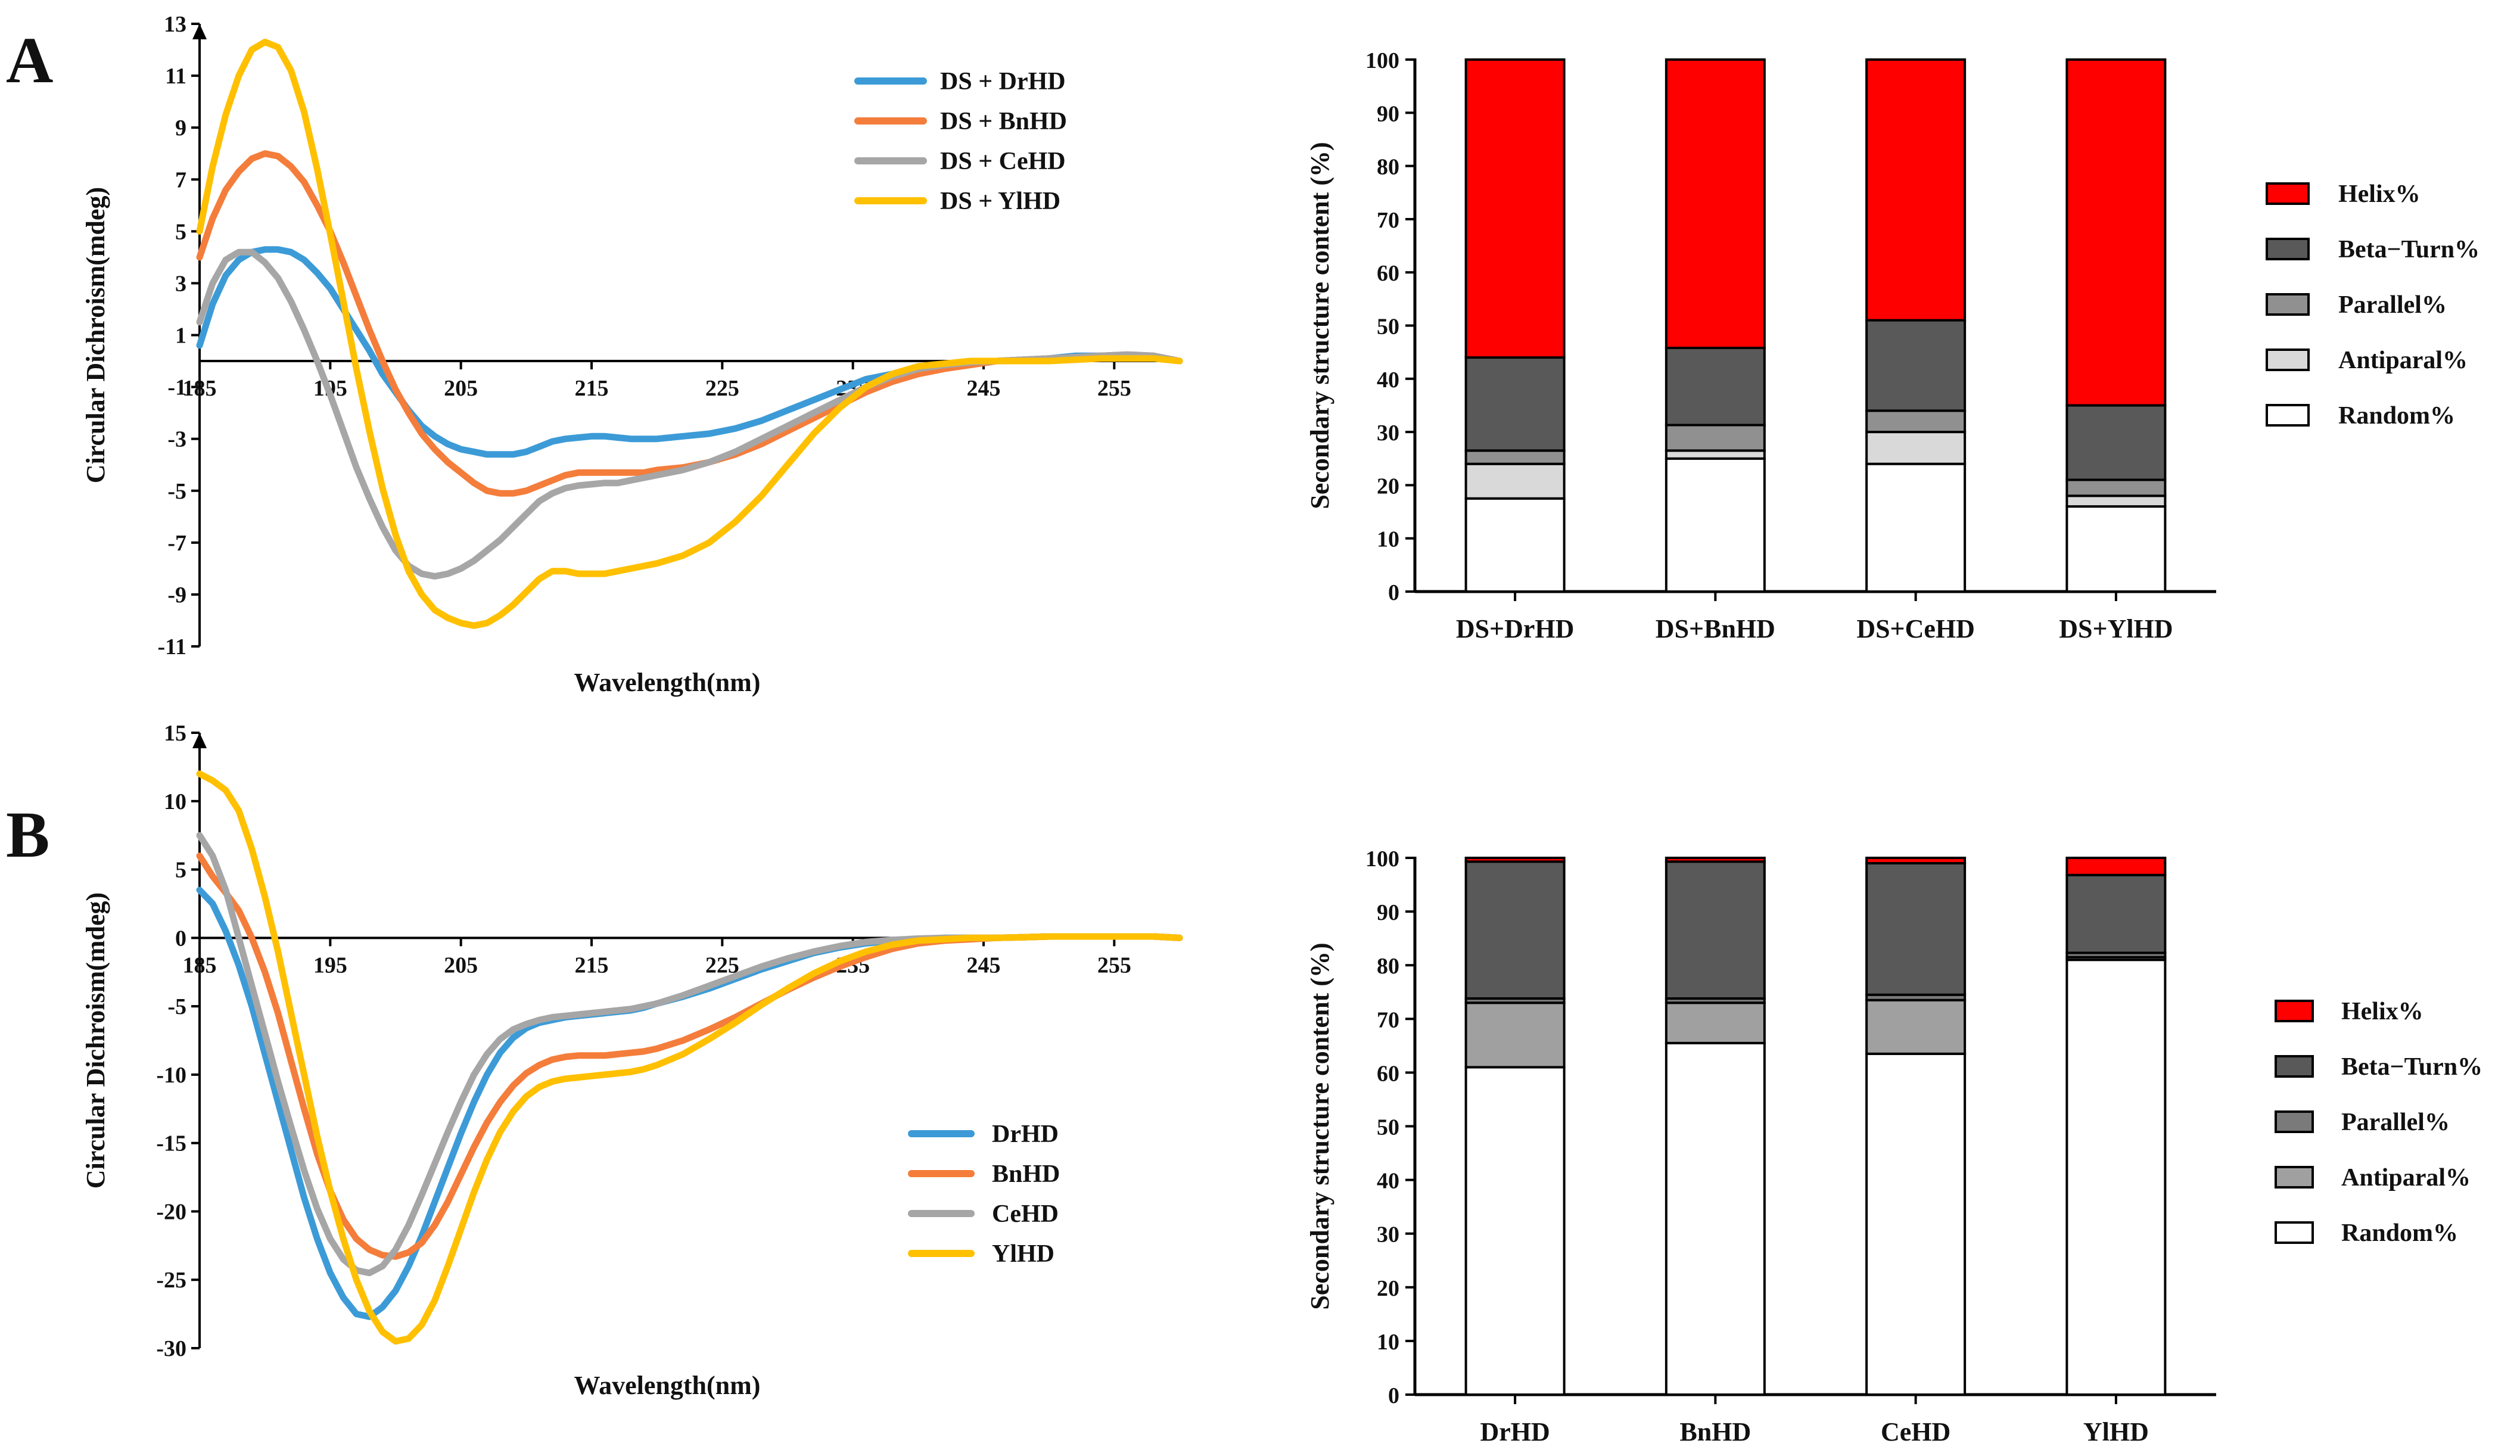  I want to click on category-label-ds-drhd: DS+DrHD, so click(1515, 628).